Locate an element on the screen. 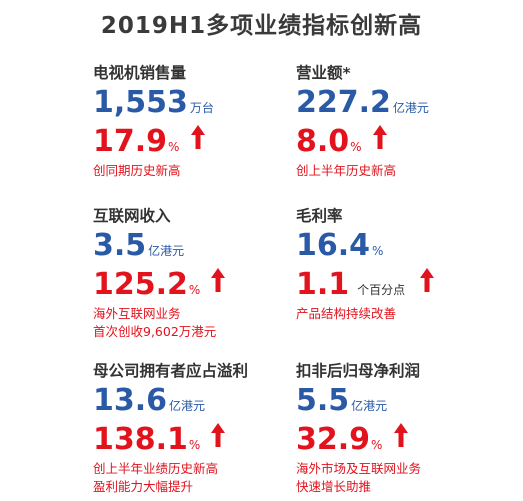 This screenshot has height=501, width=523. metric-note: 产品结构持续改善 is located at coordinates (409, 314).